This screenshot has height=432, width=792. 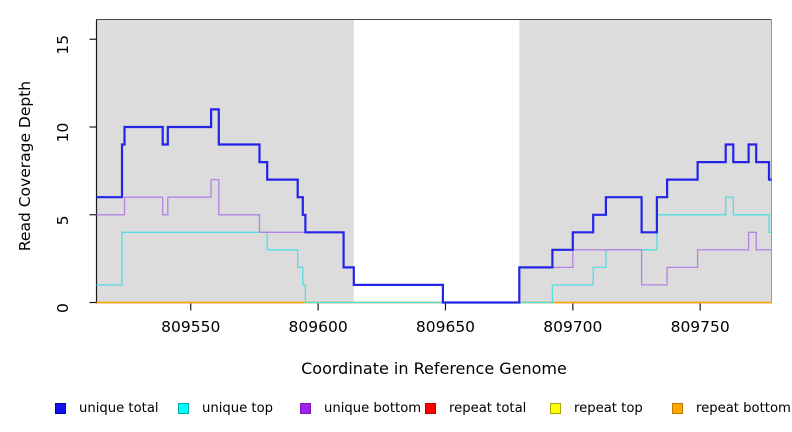 What do you see at coordinates (63, 220) in the screenshot?
I see `y-tick-label: 5` at bounding box center [63, 220].